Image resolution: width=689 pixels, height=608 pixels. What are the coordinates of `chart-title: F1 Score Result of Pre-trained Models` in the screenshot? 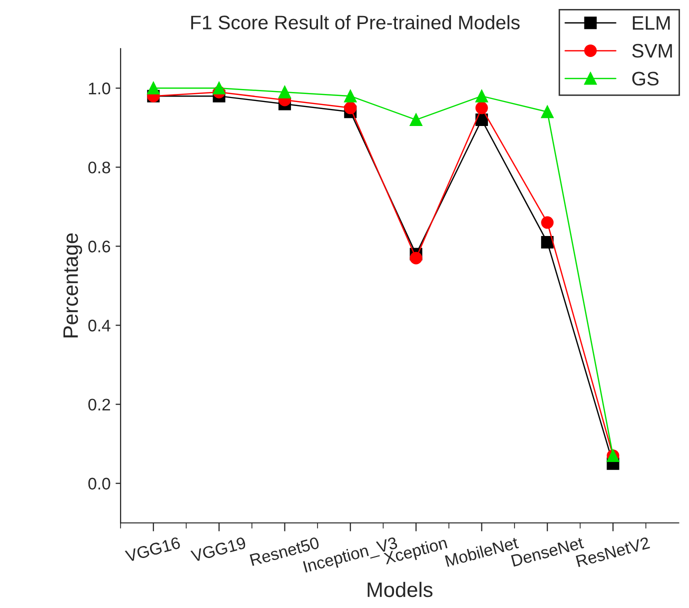 It's located at (355, 22).